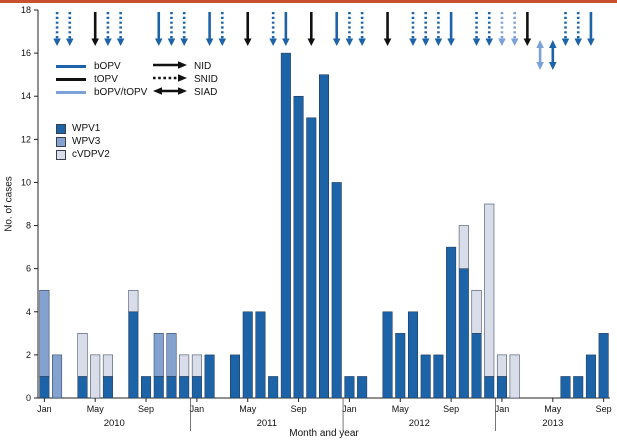 The image size is (617, 444). I want to click on cvdpv2-swatch, so click(61, 154).